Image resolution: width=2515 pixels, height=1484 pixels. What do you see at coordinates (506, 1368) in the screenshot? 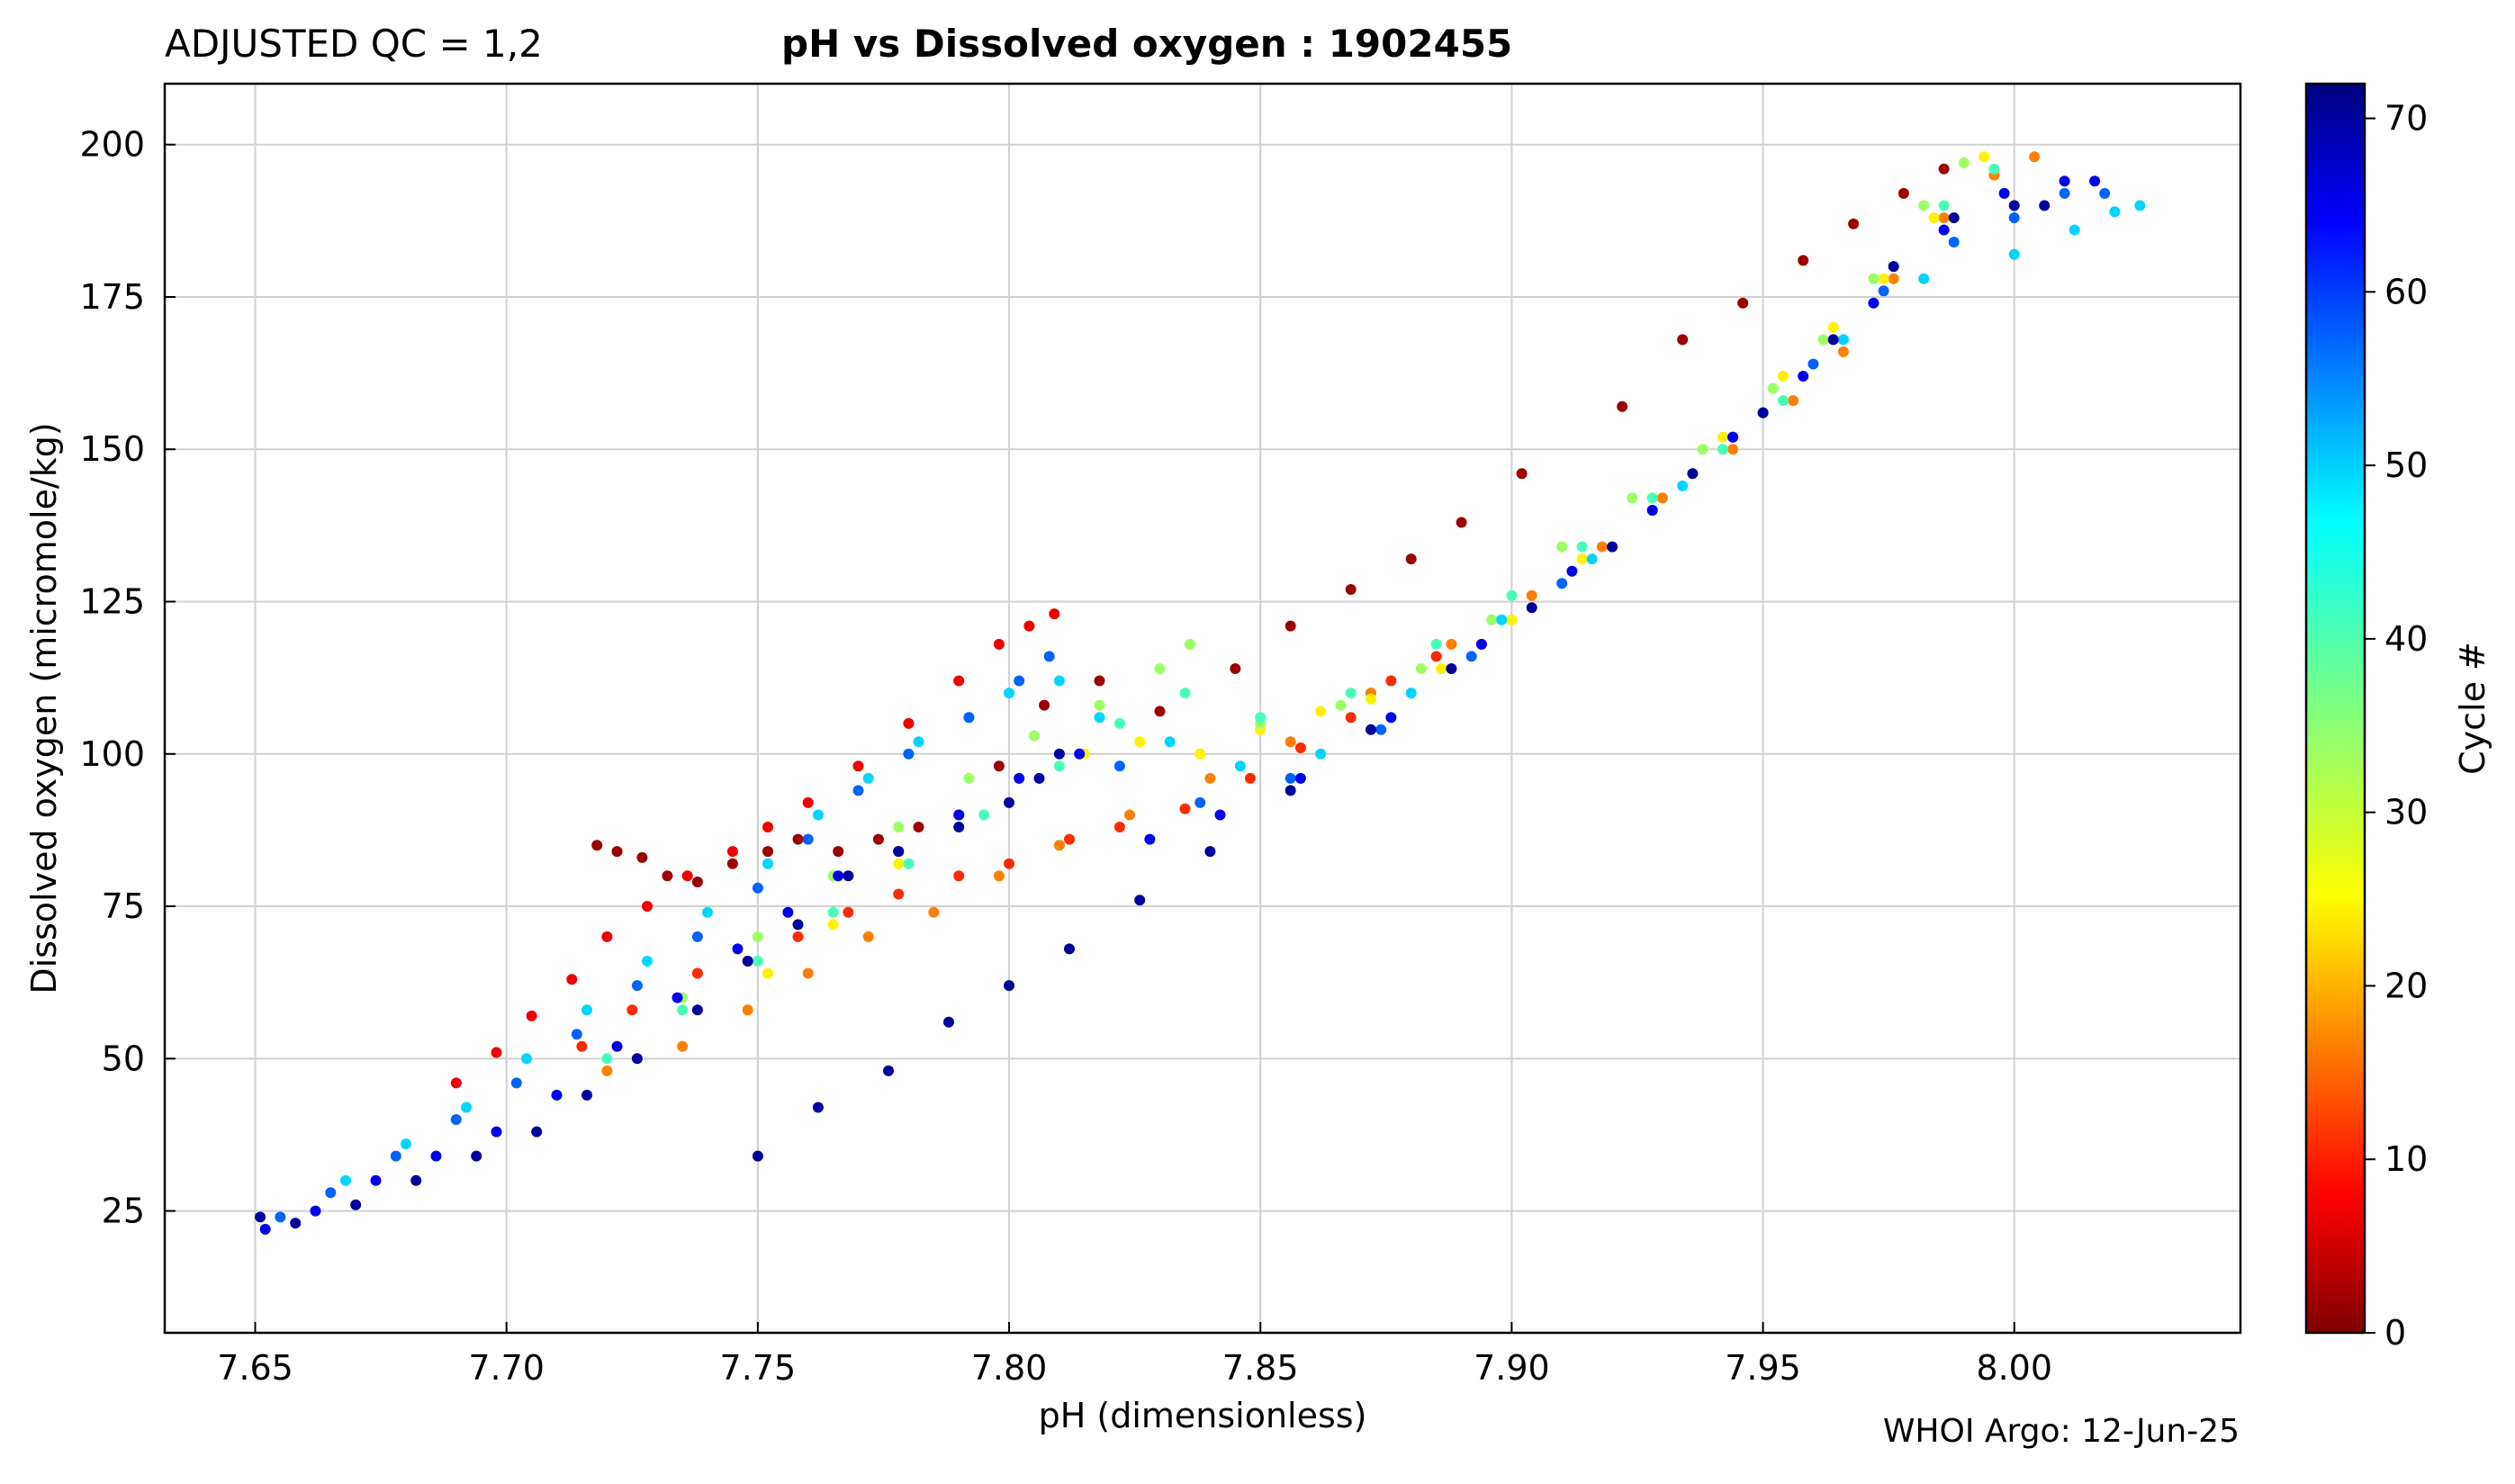
I see `x-tick-label: 7.70` at bounding box center [506, 1368].